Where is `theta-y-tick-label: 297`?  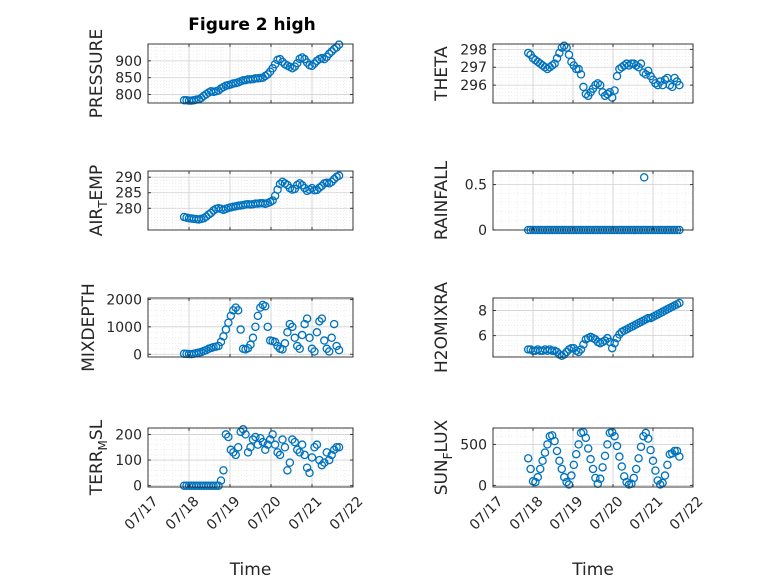
theta-y-tick-label: 297 is located at coordinates (473, 68).